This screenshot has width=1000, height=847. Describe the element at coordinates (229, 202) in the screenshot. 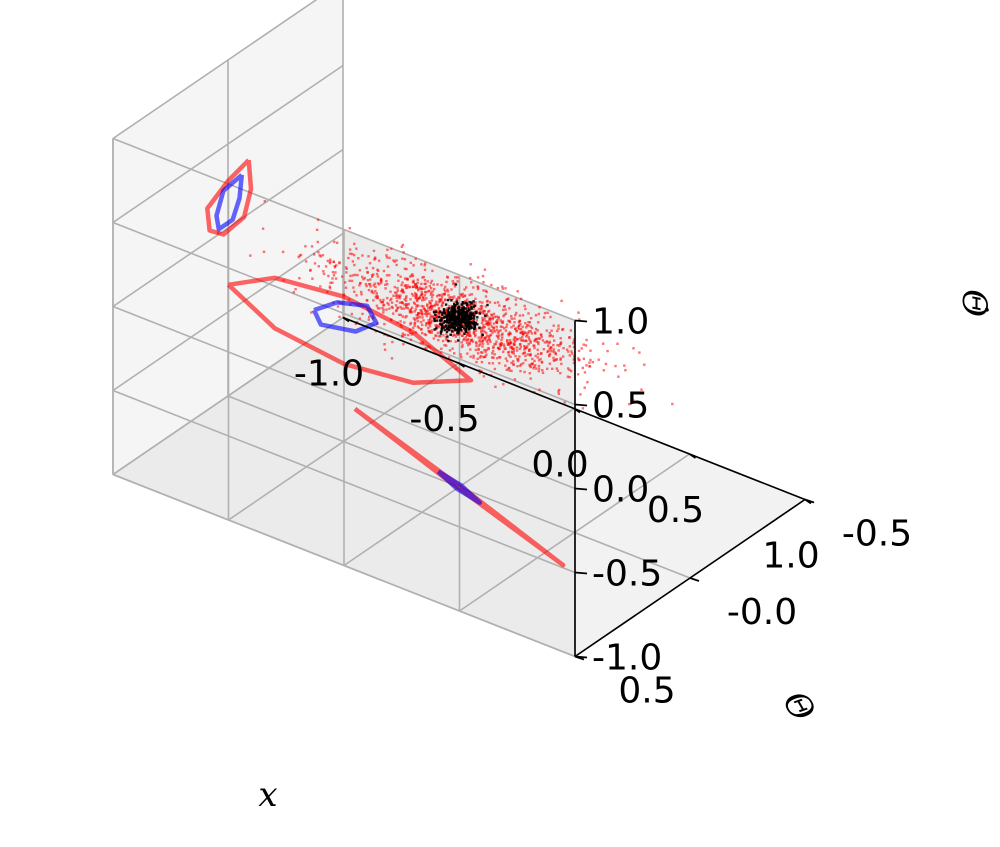

I see `blue-projection-yz` at that location.